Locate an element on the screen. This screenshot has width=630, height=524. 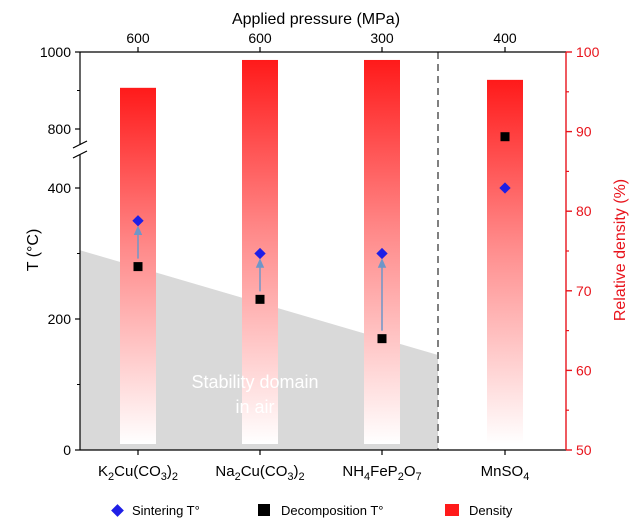
legend-density-marker is located at coordinates (452, 510).